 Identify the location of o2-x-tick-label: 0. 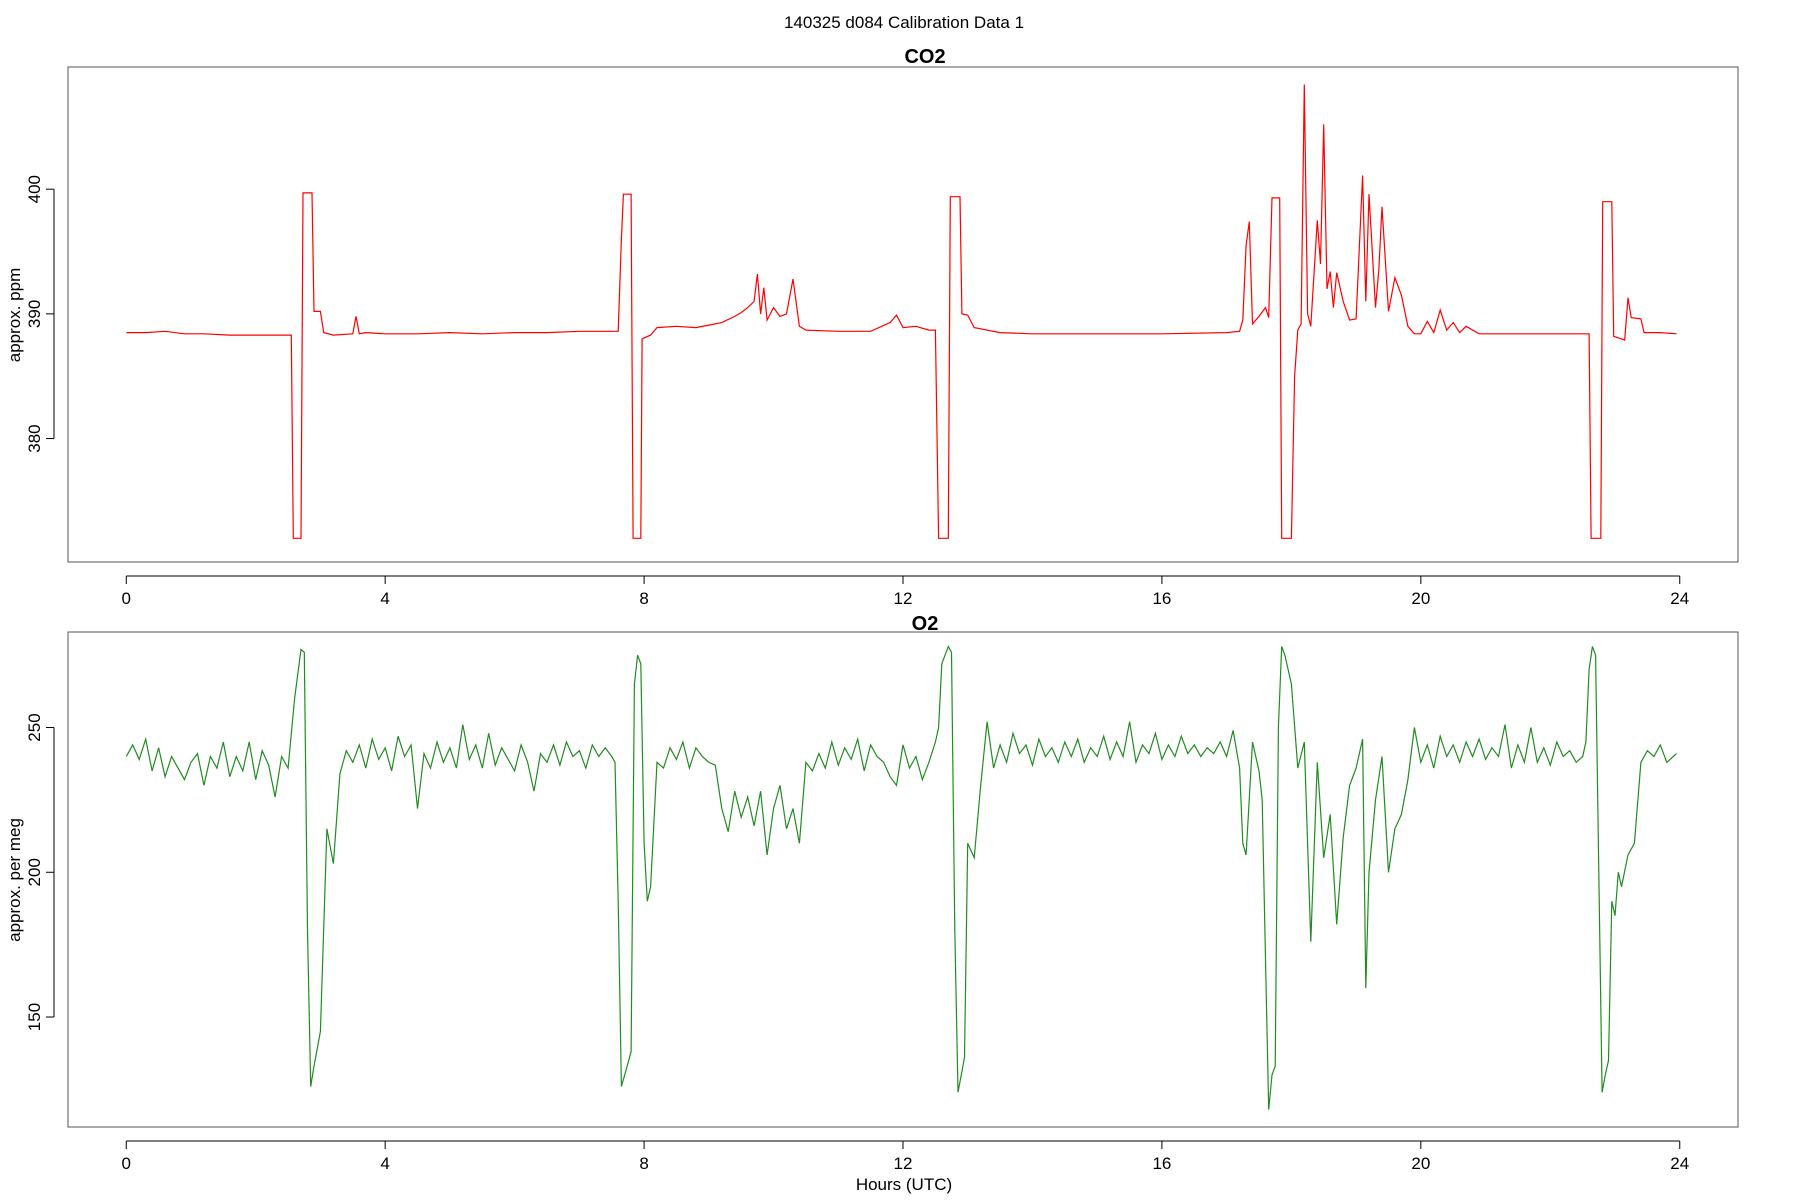
(126, 1163).